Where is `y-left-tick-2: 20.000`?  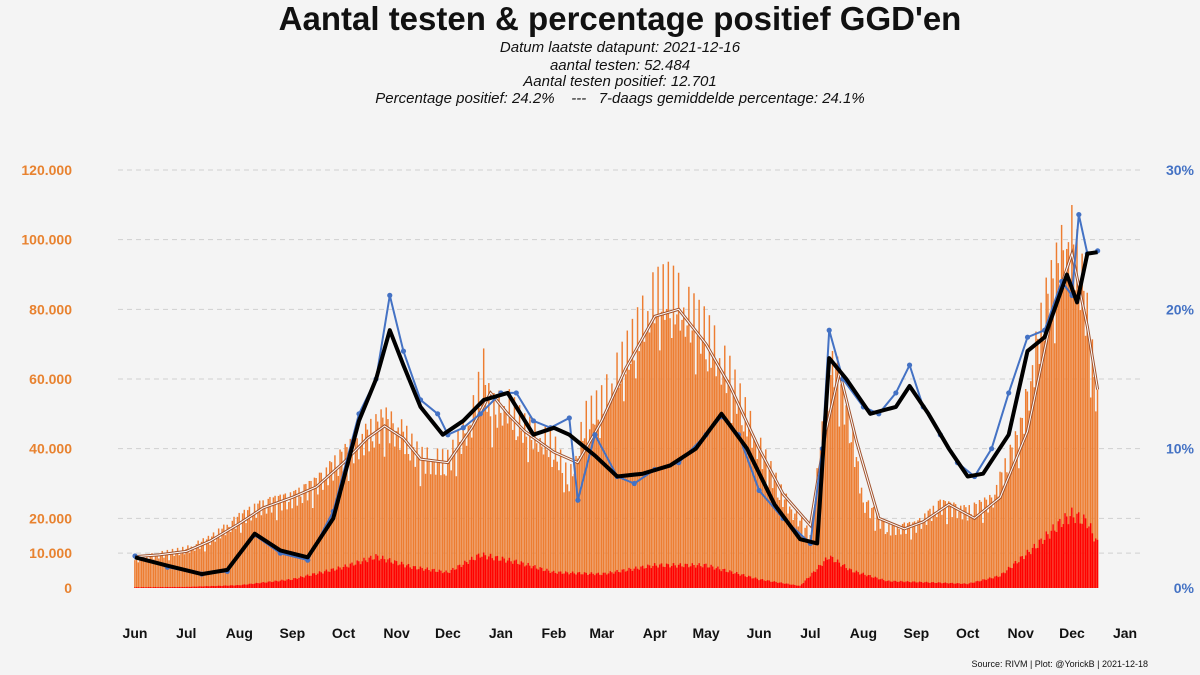
y-left-tick-2: 20.000 is located at coordinates (50, 518).